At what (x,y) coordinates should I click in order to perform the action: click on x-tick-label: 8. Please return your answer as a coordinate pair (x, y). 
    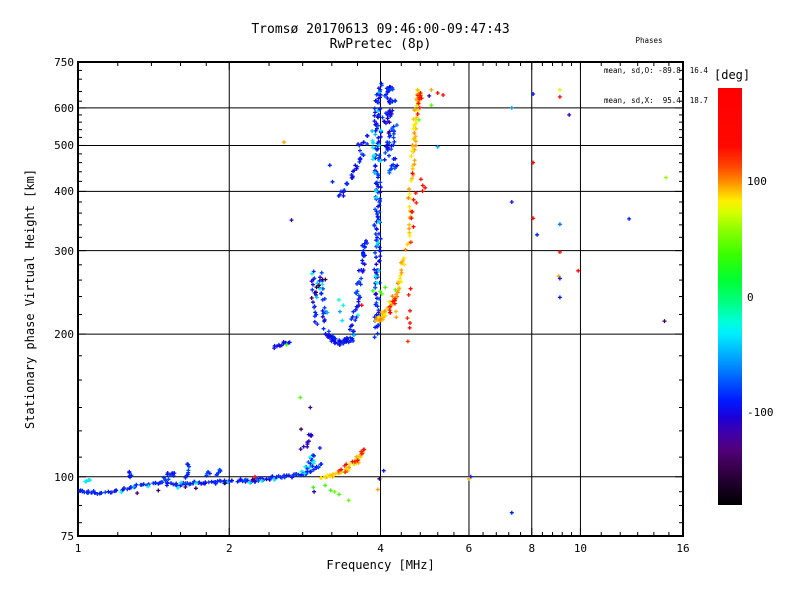
    Looking at the image, I should click on (532, 548).